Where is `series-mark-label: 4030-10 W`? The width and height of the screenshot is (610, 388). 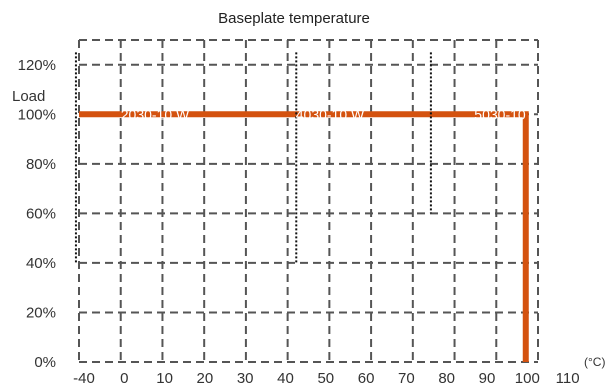 series-mark-label: 4030-10 W is located at coordinates (330, 114).